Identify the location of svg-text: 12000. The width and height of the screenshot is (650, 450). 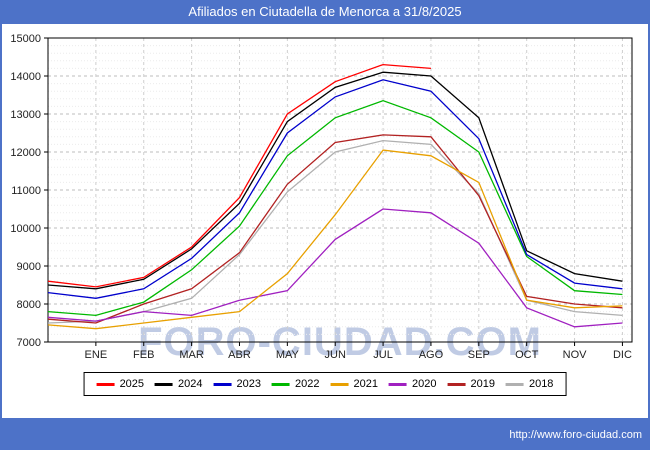
(25, 153).